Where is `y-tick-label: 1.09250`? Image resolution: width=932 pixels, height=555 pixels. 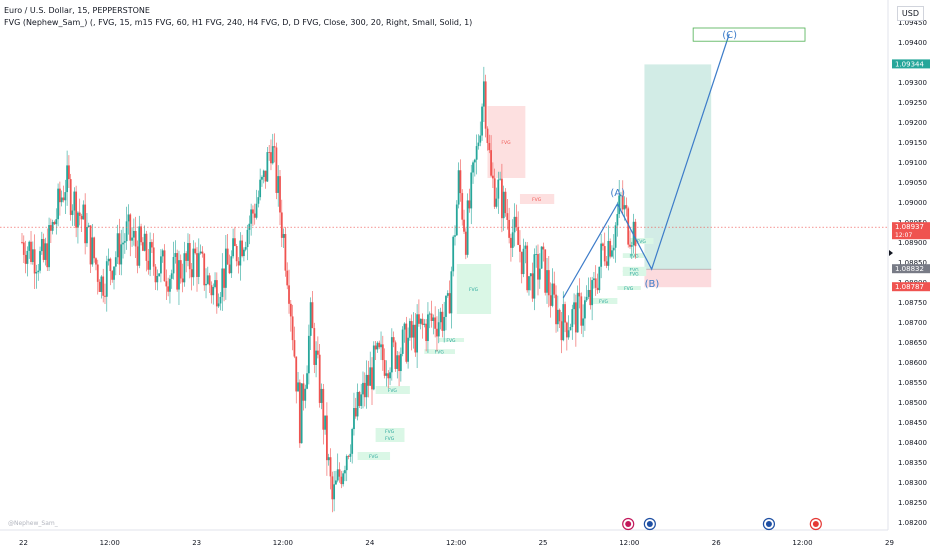 y-tick-label: 1.09250 is located at coordinates (912, 103).